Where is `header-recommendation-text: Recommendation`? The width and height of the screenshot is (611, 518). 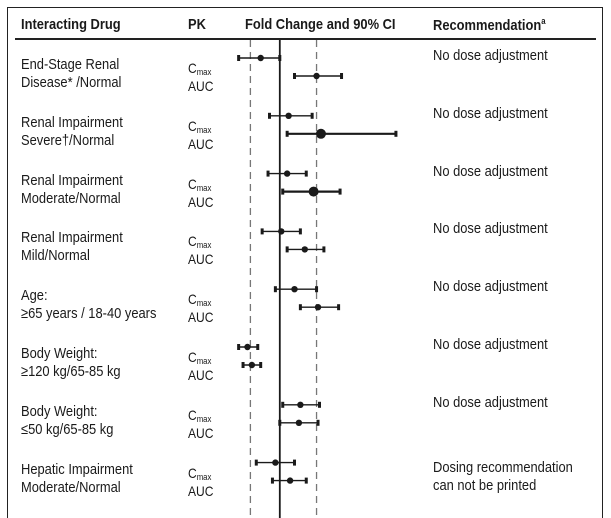
header-recommendation-text: Recommendation is located at coordinates (487, 25).